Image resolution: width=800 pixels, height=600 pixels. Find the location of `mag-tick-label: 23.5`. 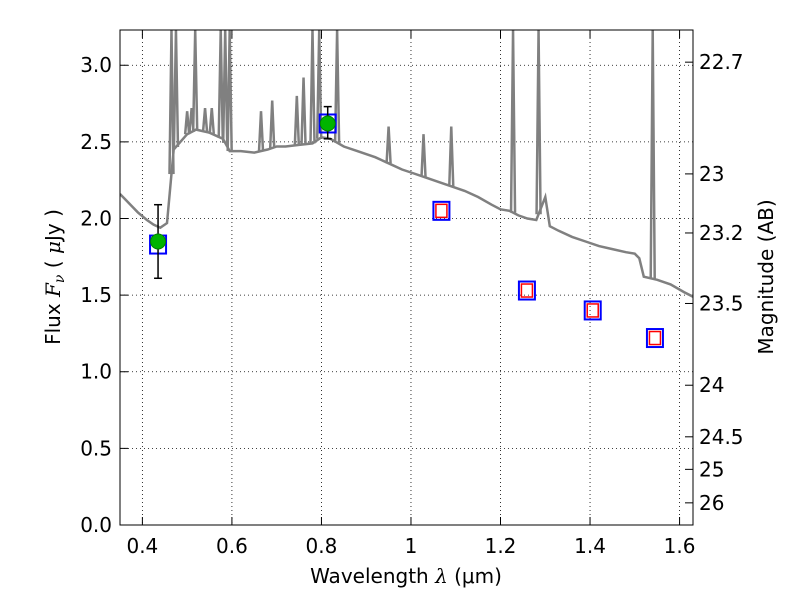

mag-tick-label: 23.5 is located at coordinates (721, 303).